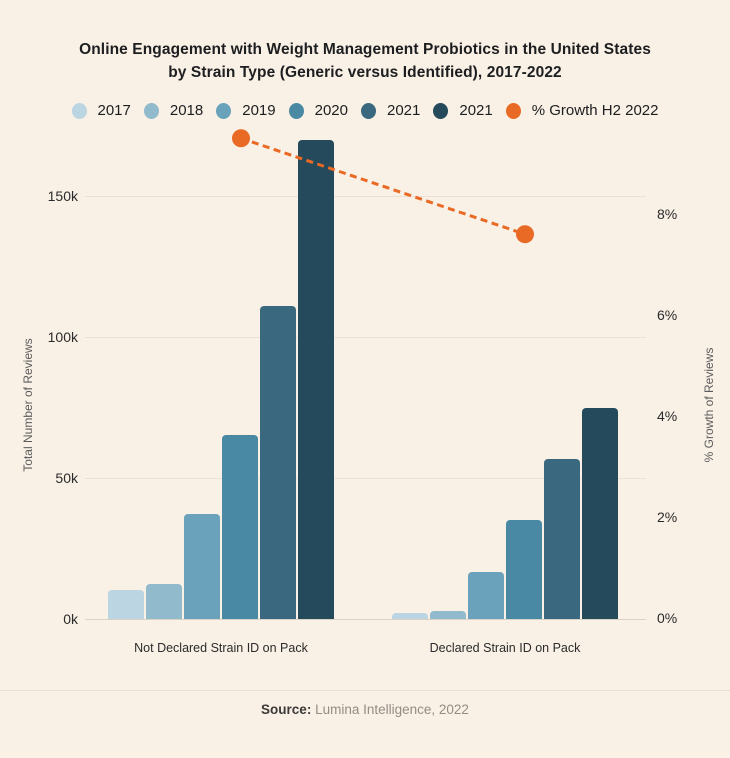 The height and width of the screenshot is (758, 730). Describe the element at coordinates (667, 214) in the screenshot. I see `right-axis-tick-label: 8%` at that location.